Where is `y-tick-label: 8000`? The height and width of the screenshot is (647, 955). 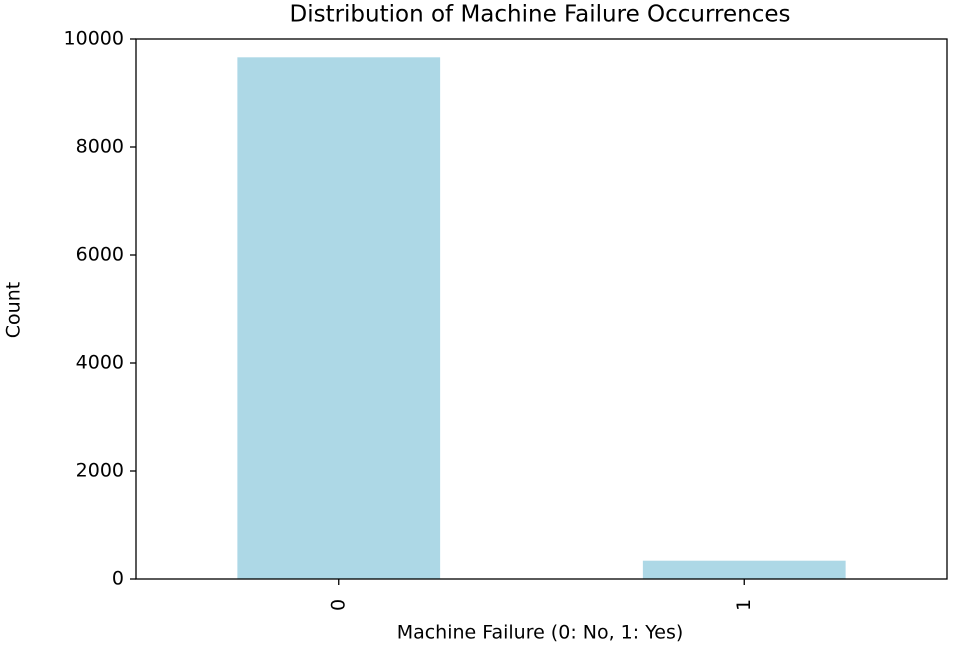
y-tick-label: 8000 is located at coordinates (100, 147).